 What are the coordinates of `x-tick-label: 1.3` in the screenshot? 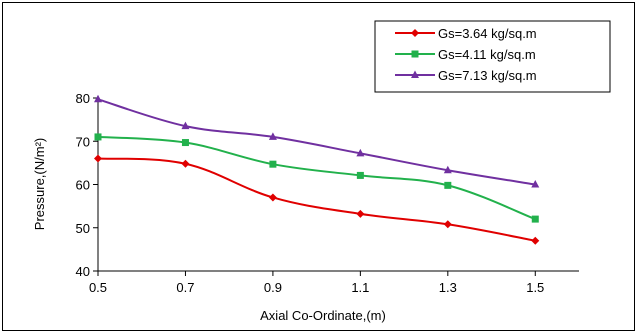 It's located at (448, 287).